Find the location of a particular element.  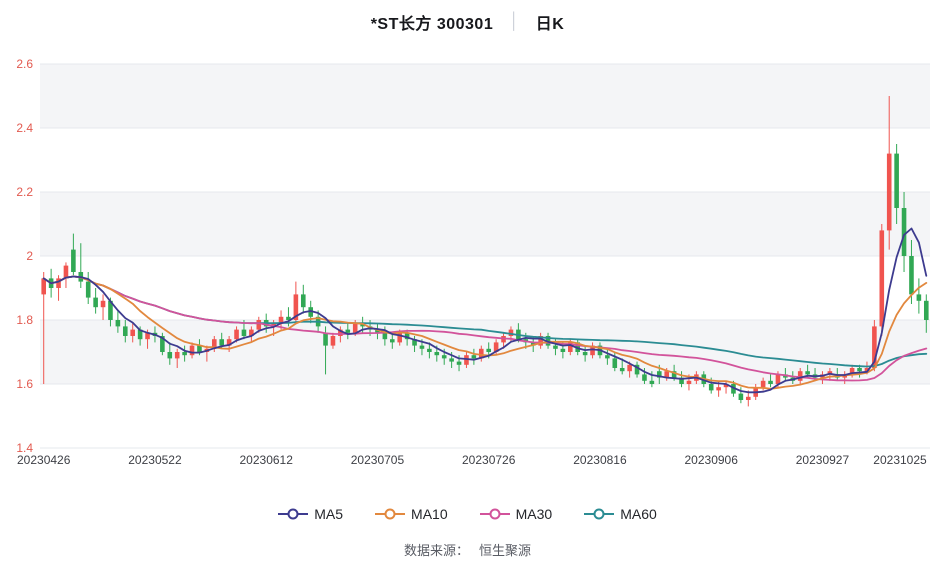

svg-text: 20230927 is located at coordinates (823, 460).